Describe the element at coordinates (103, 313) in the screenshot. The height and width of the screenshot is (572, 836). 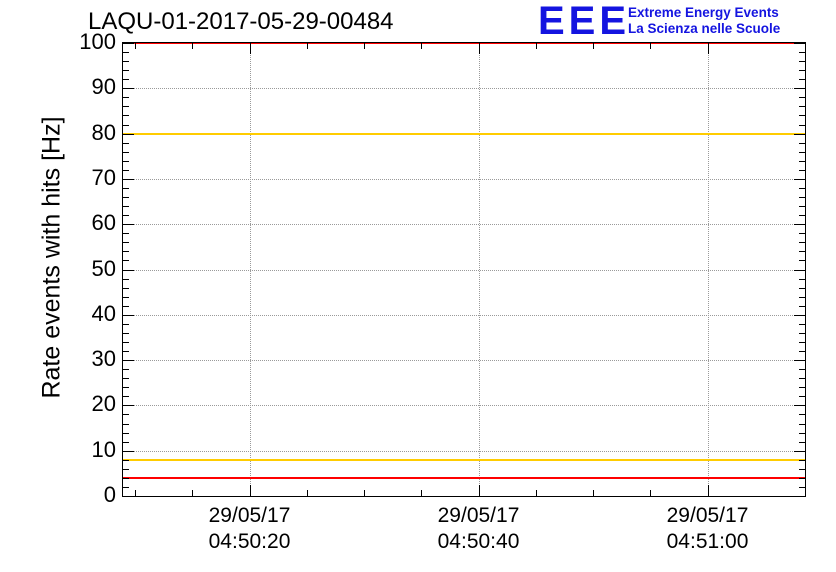
I see `y-axis-tick-label: 40` at that location.